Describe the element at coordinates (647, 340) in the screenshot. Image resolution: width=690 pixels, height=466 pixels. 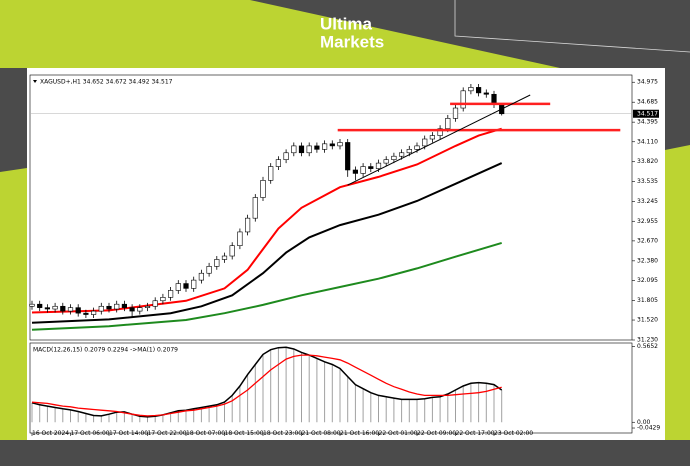
I see `y-tick-label: 31.230` at that location.